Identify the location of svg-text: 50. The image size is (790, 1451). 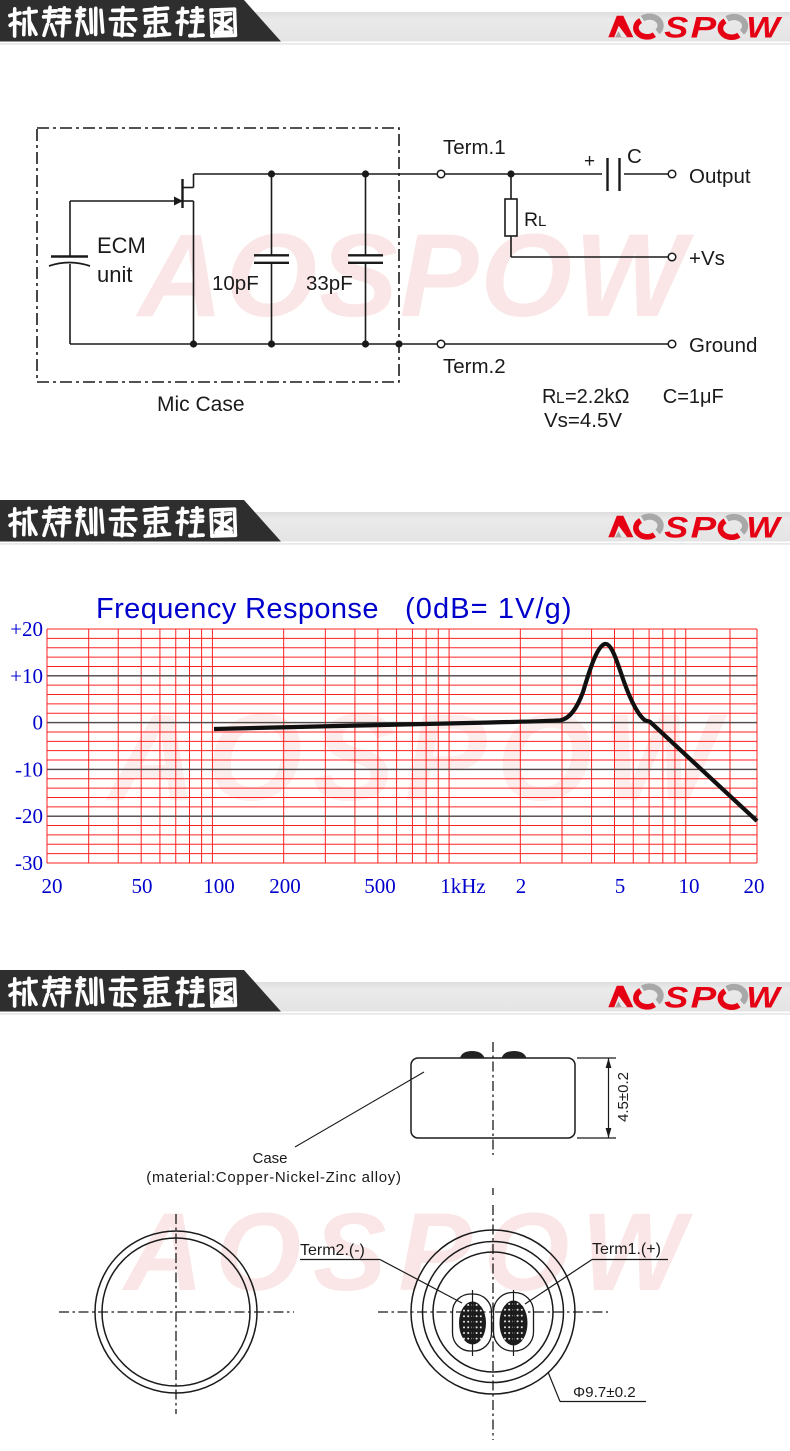
(142, 886).